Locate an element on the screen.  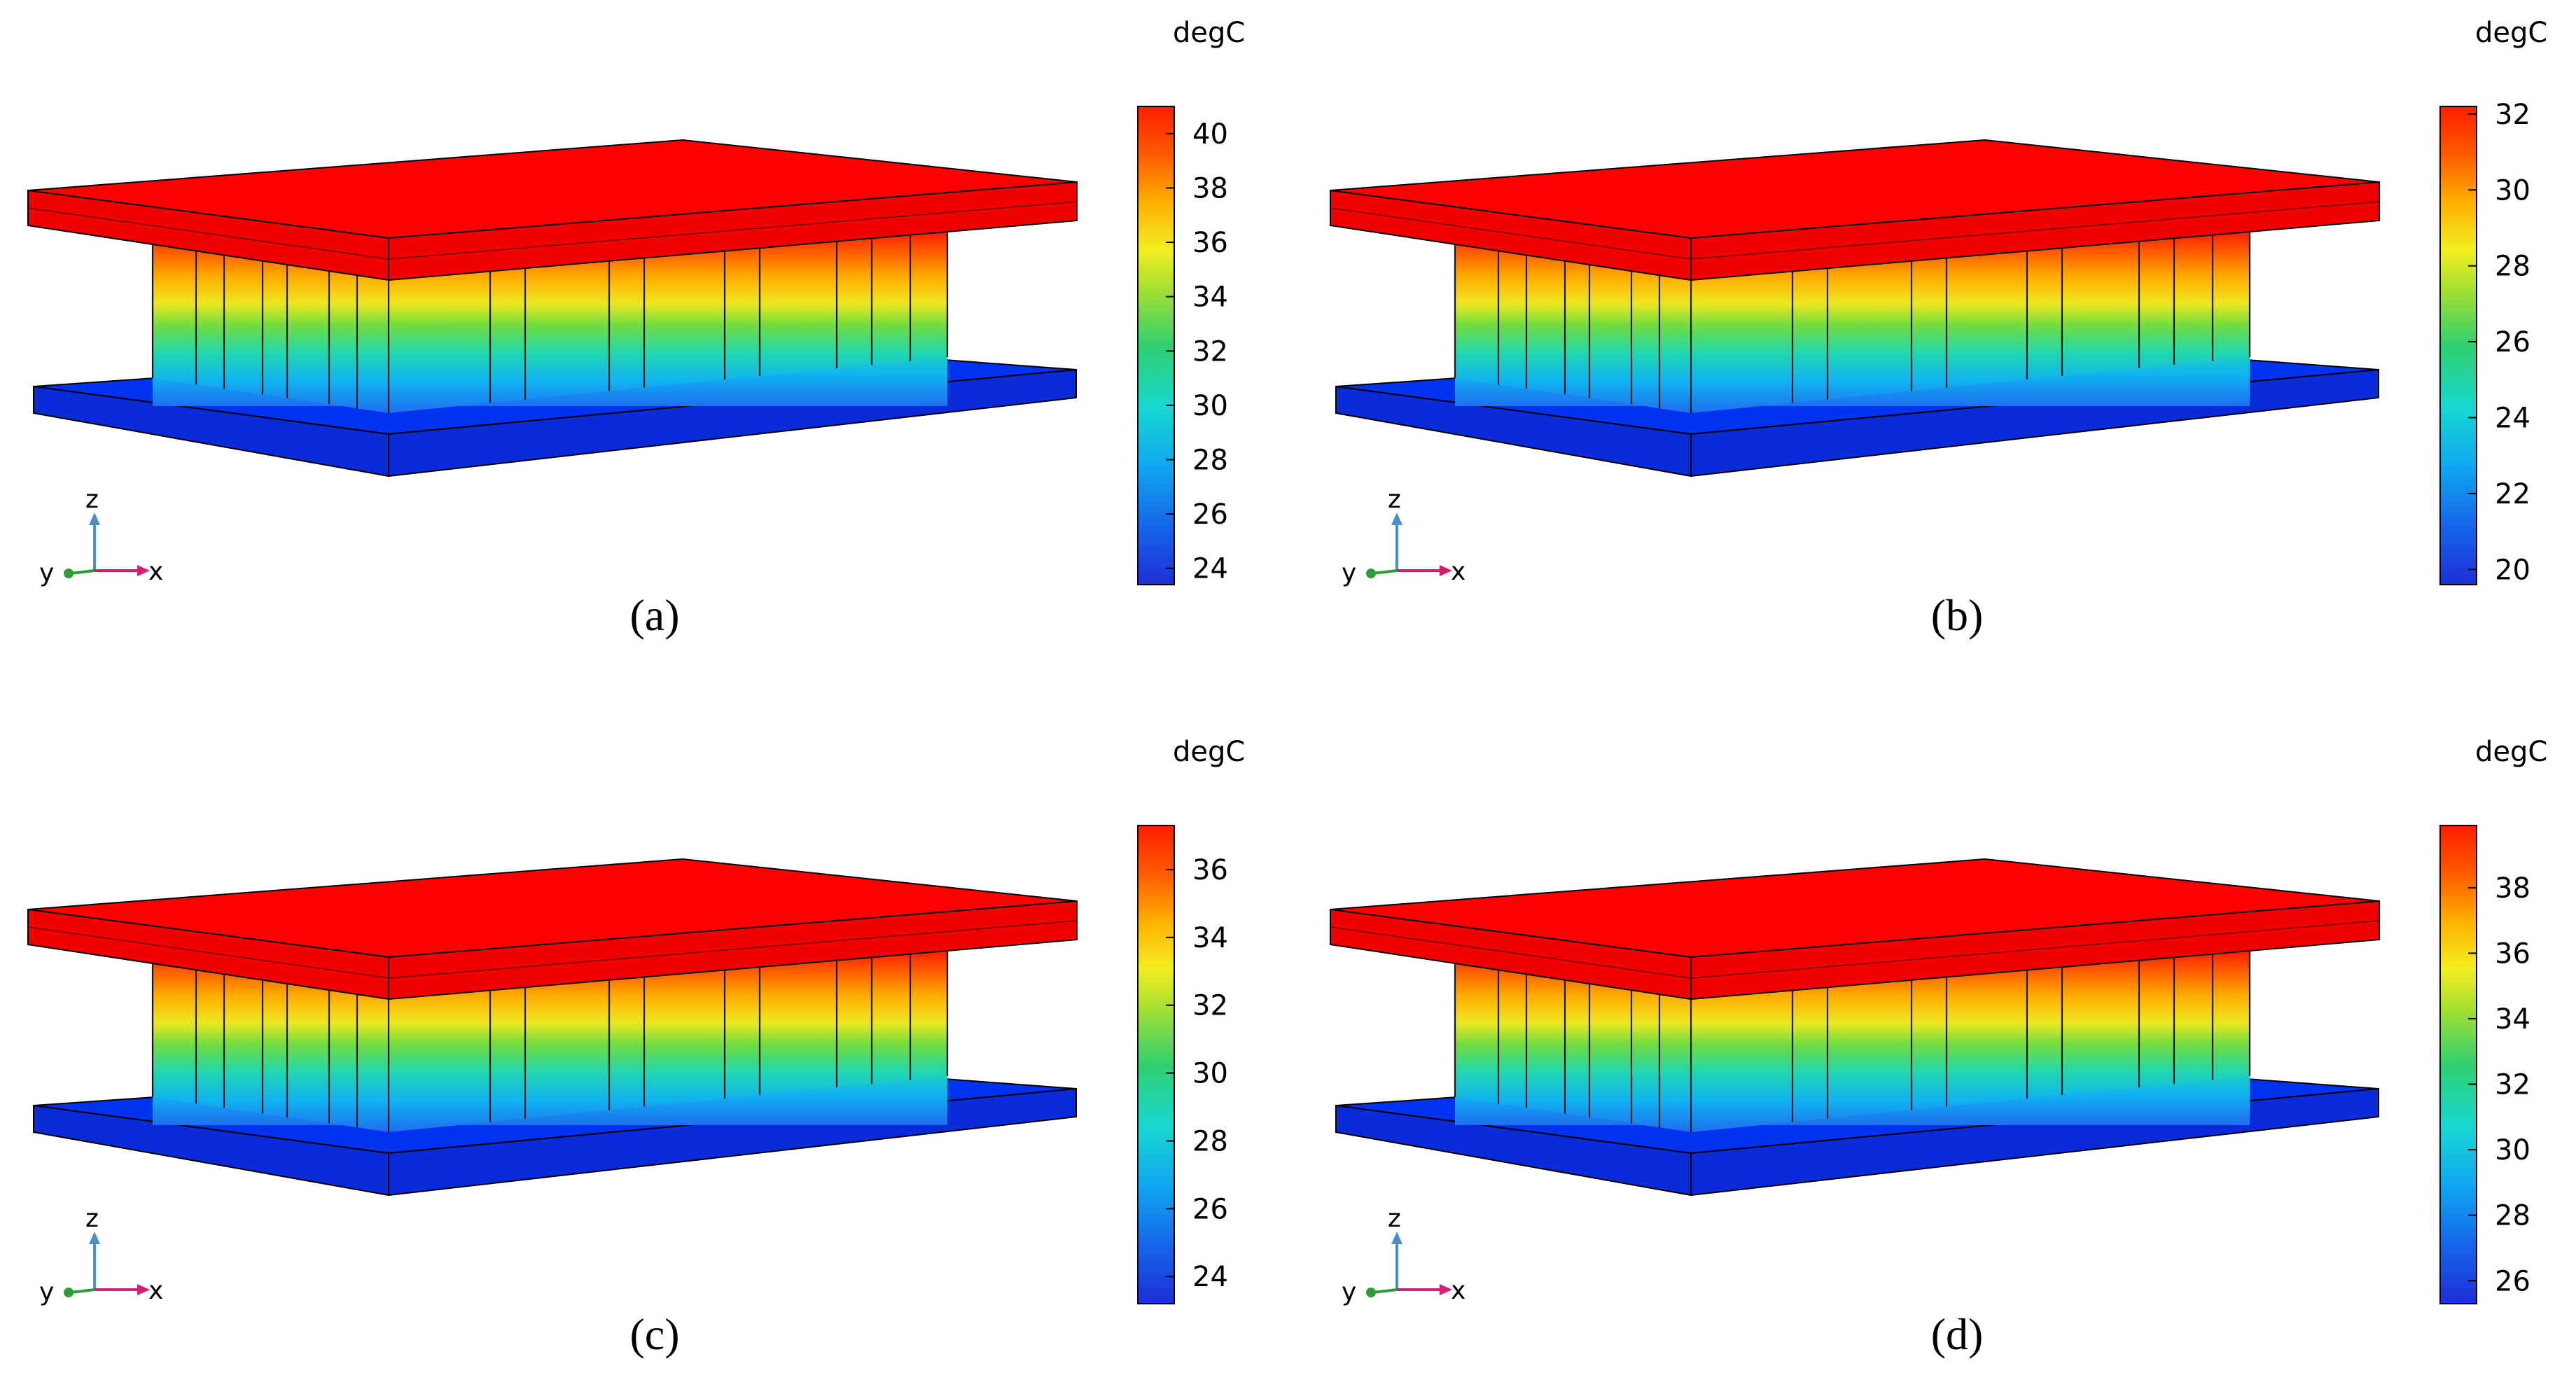
colorbar-tick-label: 40 is located at coordinates (1210, 134).